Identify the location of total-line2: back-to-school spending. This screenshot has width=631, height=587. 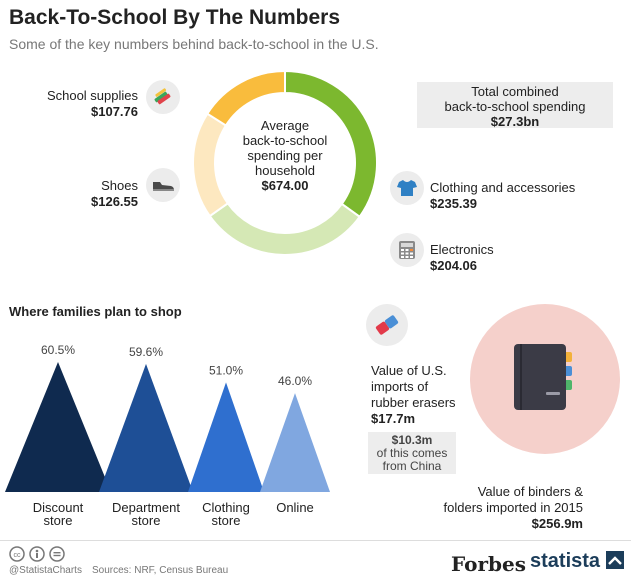
(515, 106).